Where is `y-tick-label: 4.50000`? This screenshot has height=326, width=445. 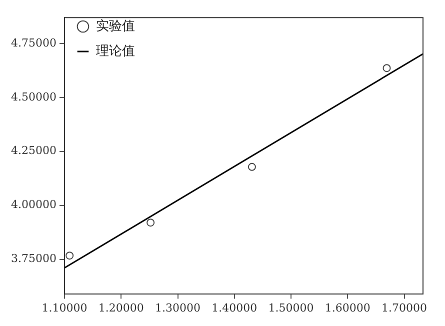
y-tick-label: 4.50000 is located at coordinates (33, 97).